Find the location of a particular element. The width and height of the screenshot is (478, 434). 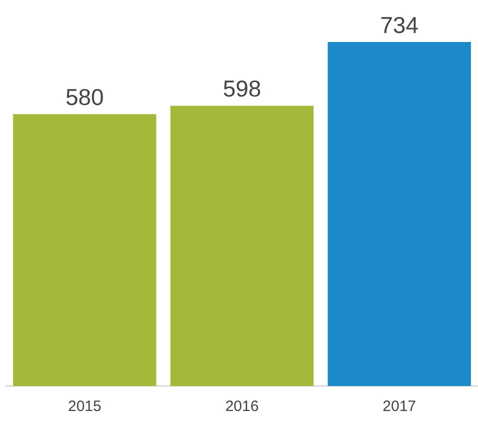

data-label: 598 is located at coordinates (242, 89).